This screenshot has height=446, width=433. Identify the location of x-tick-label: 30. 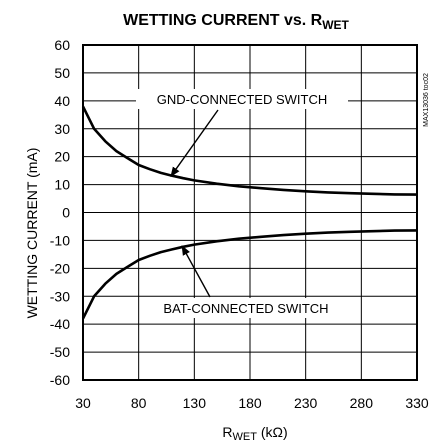
(83, 403).